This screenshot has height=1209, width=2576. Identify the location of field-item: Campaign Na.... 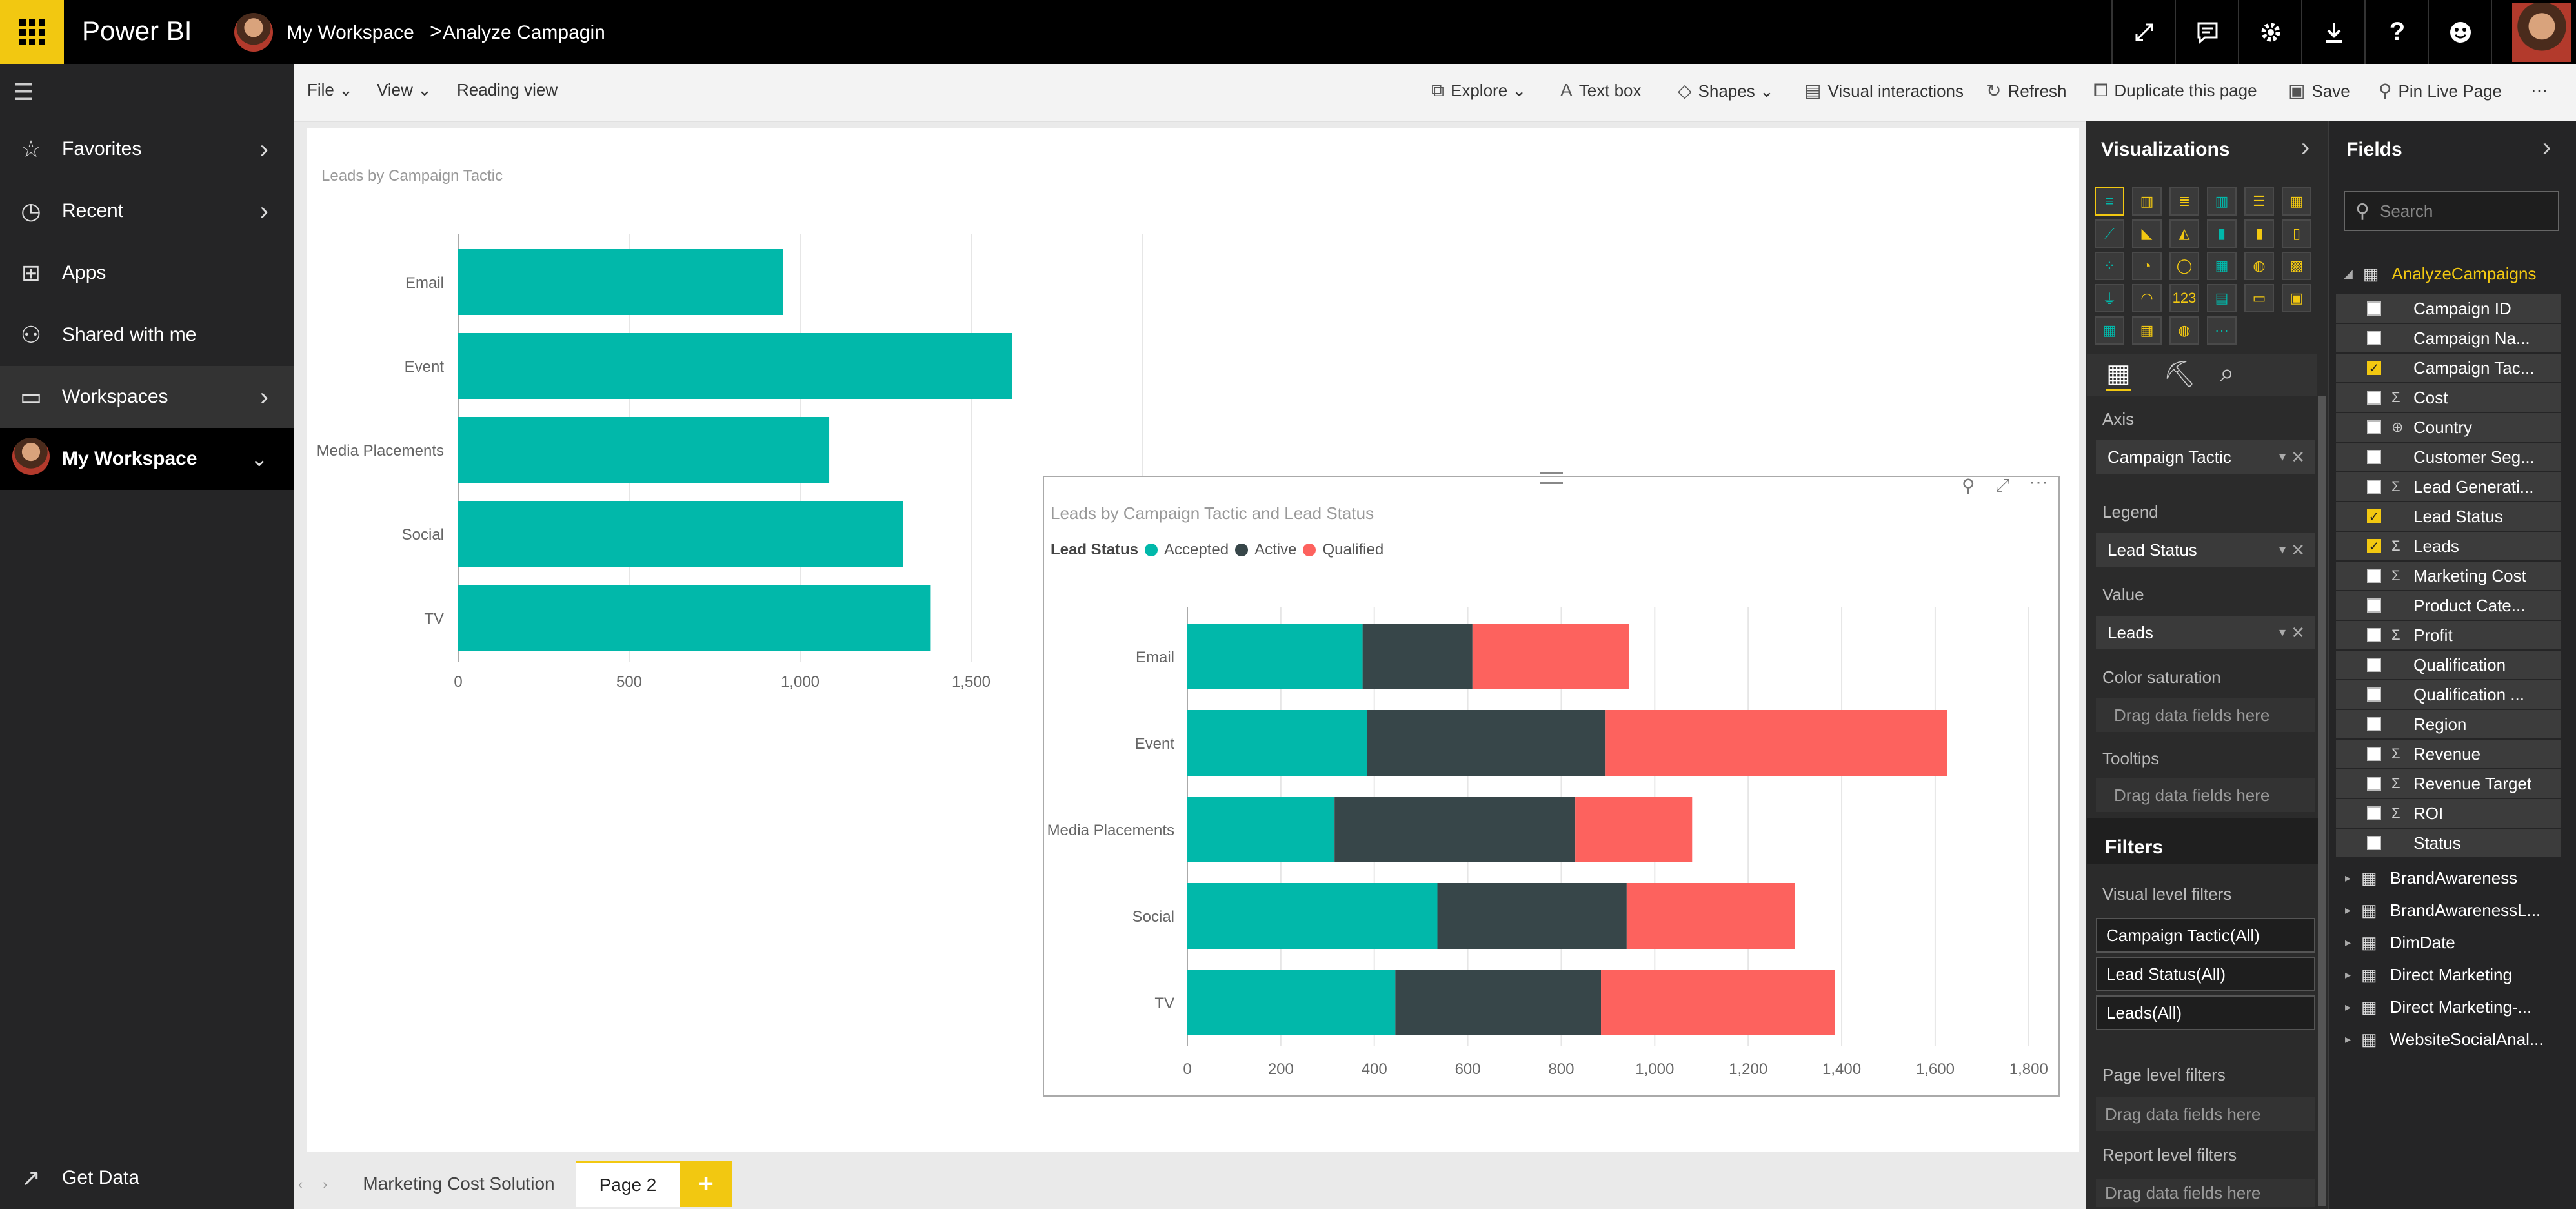
(2448, 338).